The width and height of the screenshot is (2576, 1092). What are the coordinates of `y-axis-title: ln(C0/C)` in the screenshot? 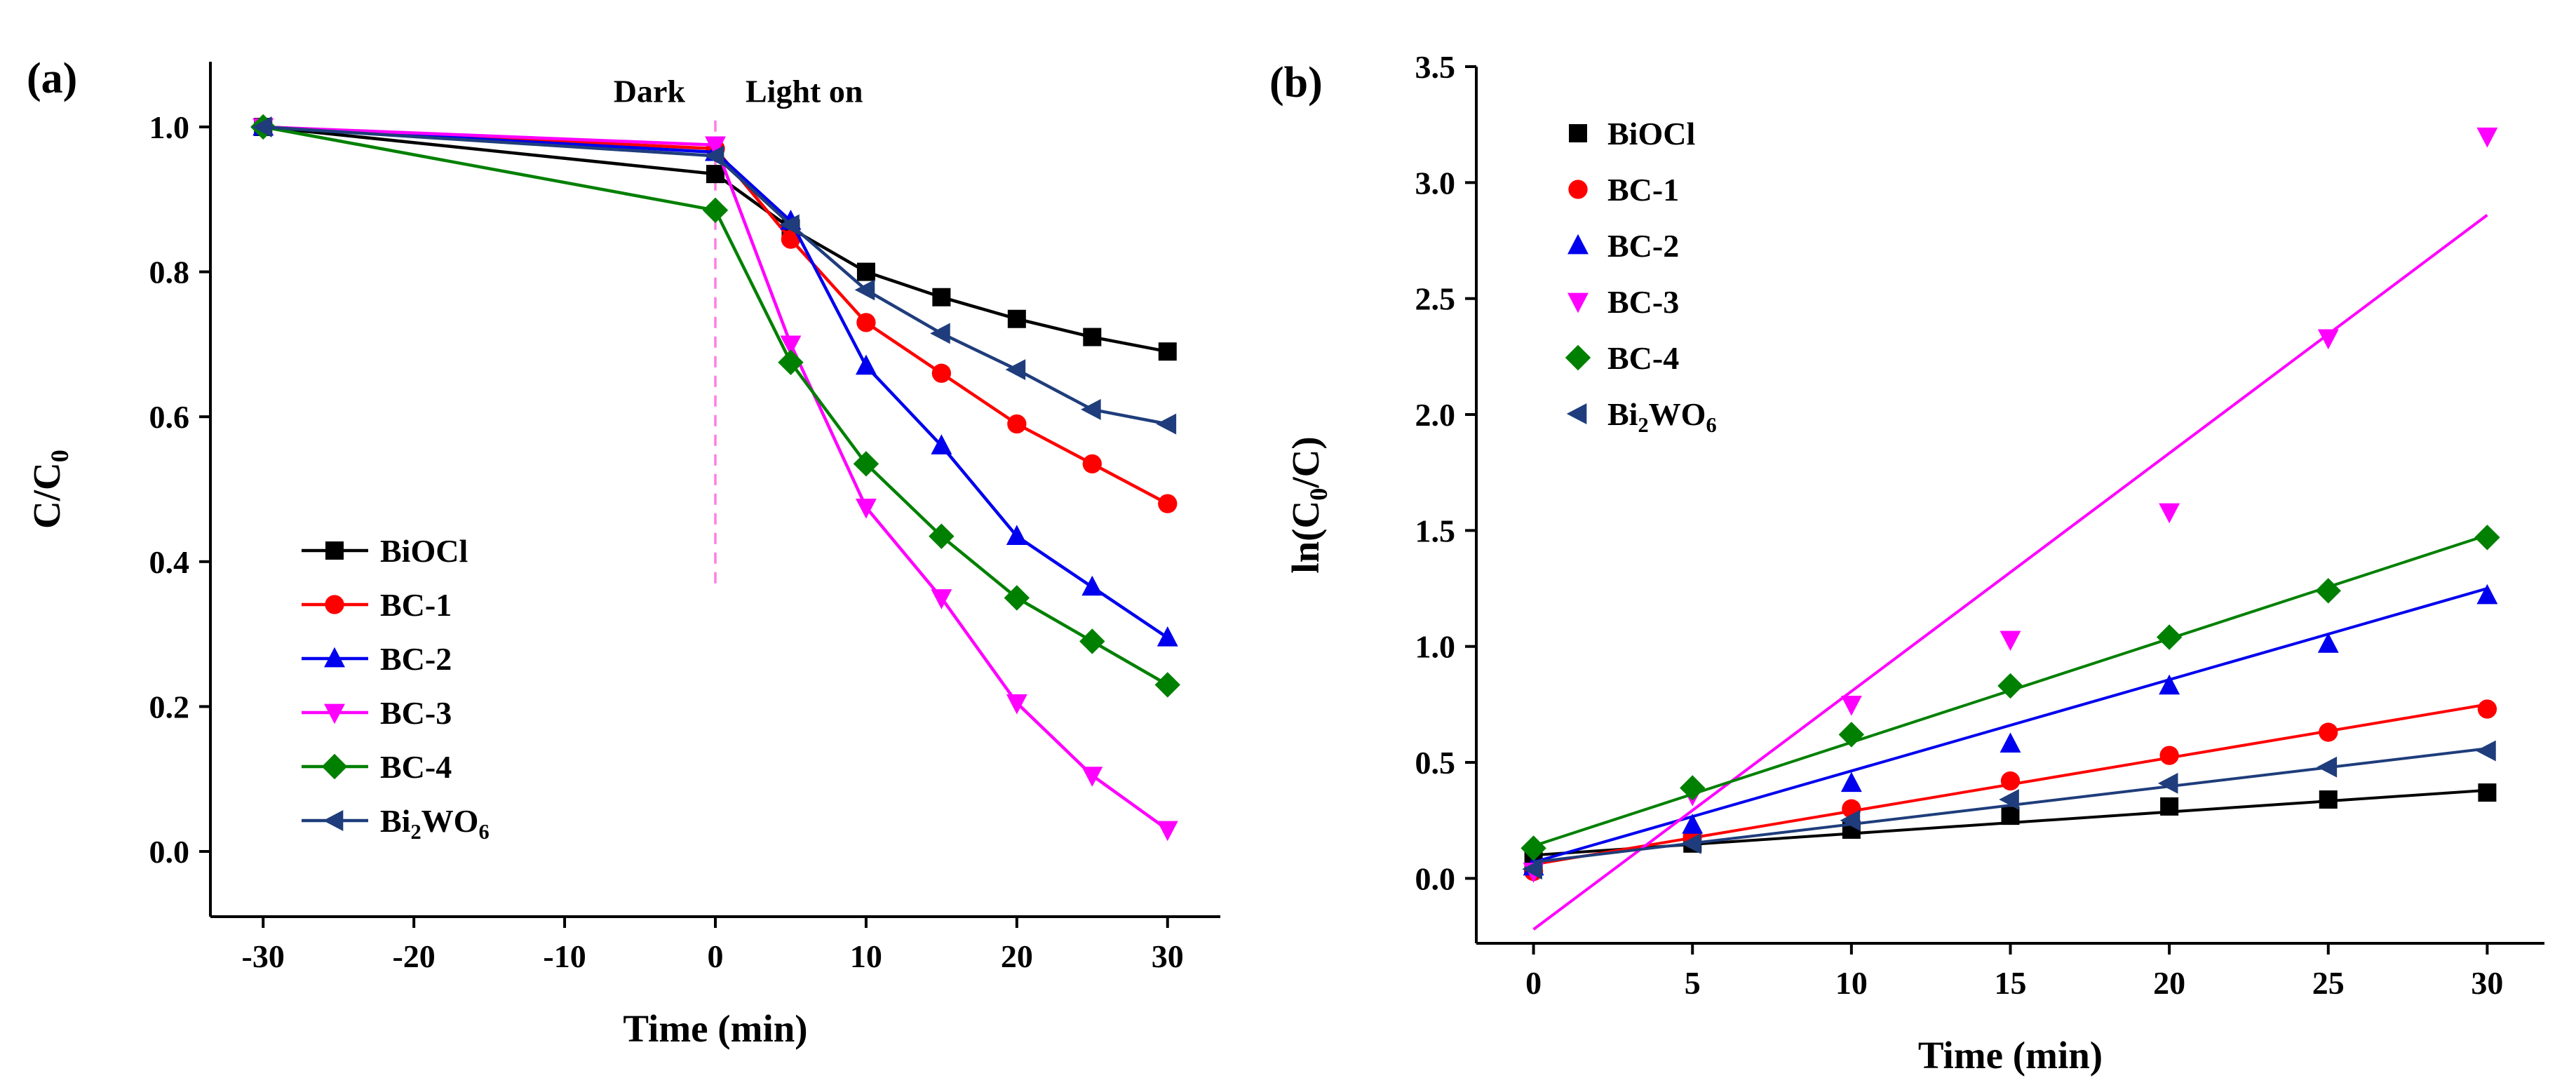 It's located at (1308, 504).